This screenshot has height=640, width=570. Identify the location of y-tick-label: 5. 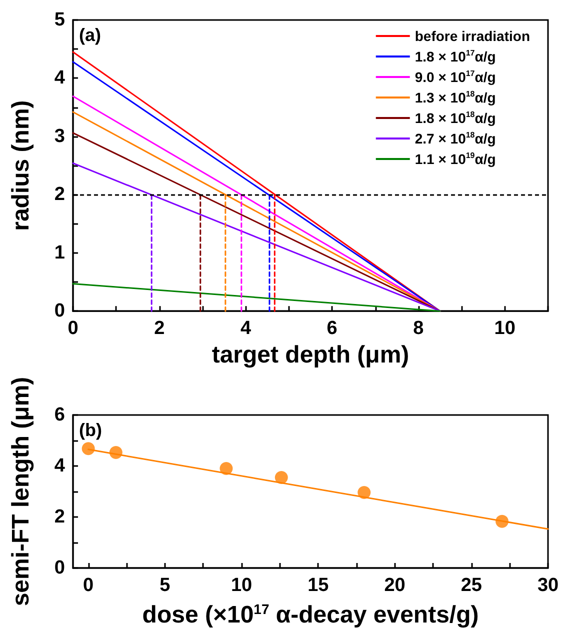
(60, 20).